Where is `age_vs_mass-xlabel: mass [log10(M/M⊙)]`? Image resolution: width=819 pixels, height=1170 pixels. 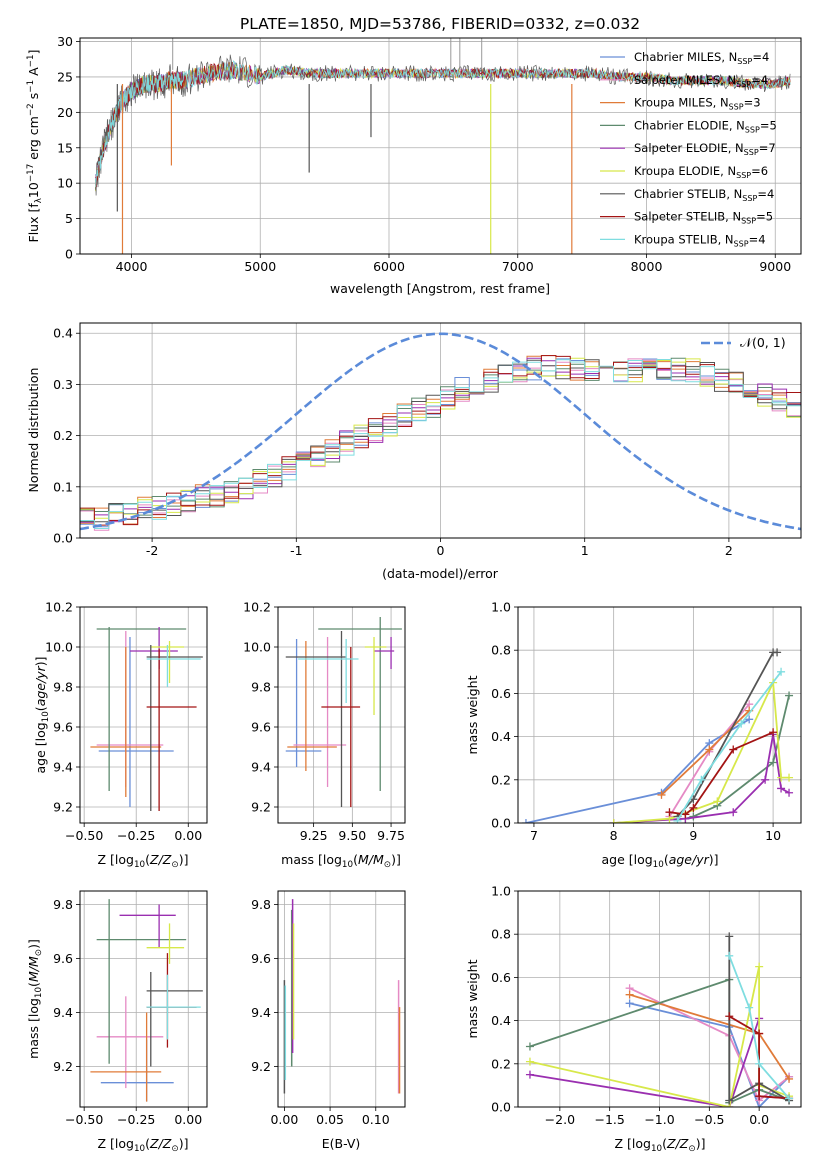
age_vs_mass-xlabel: mass [log10(M/M⊙)] is located at coordinates (341, 861).